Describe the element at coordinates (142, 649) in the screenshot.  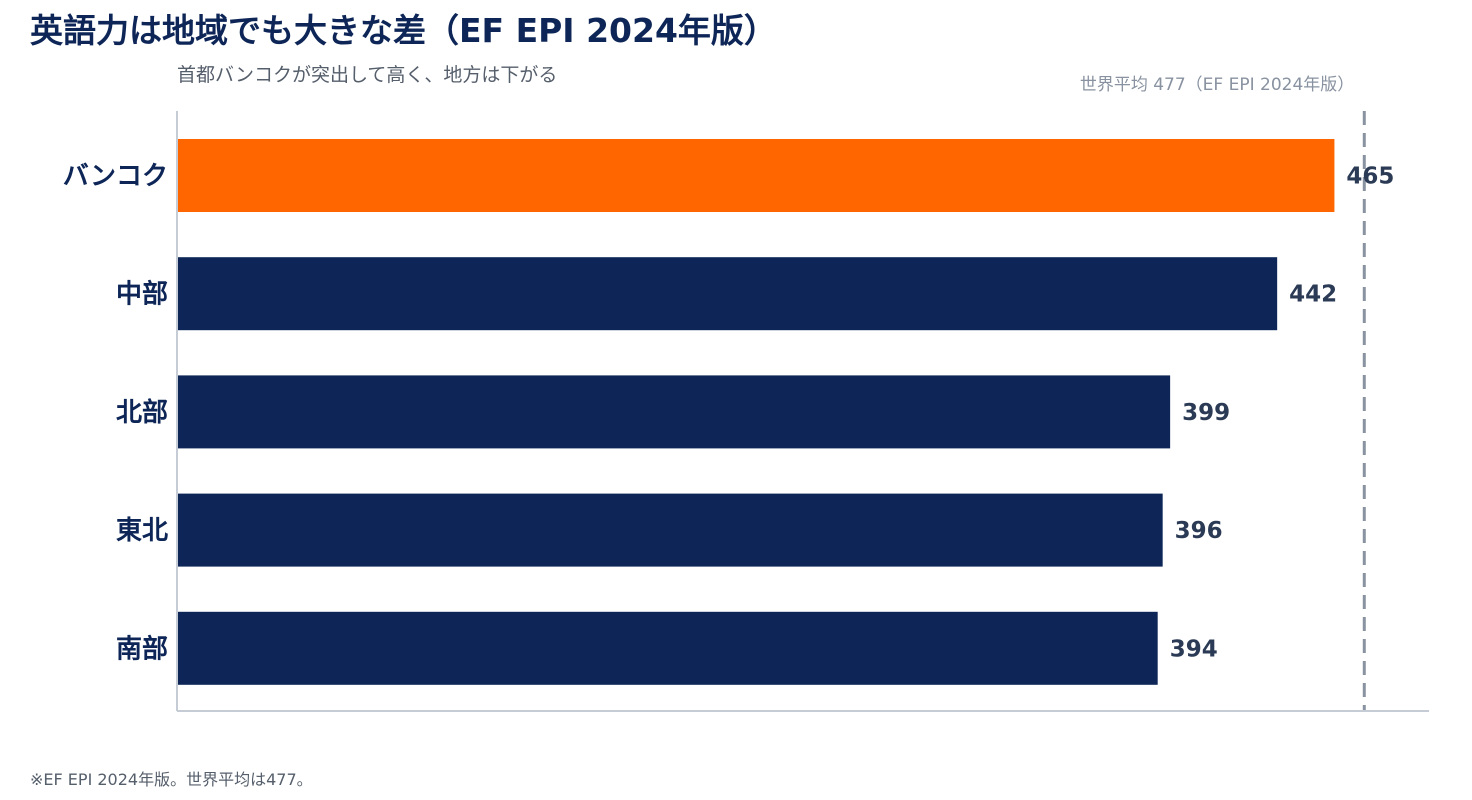
I see `category-label: 南部` at that location.